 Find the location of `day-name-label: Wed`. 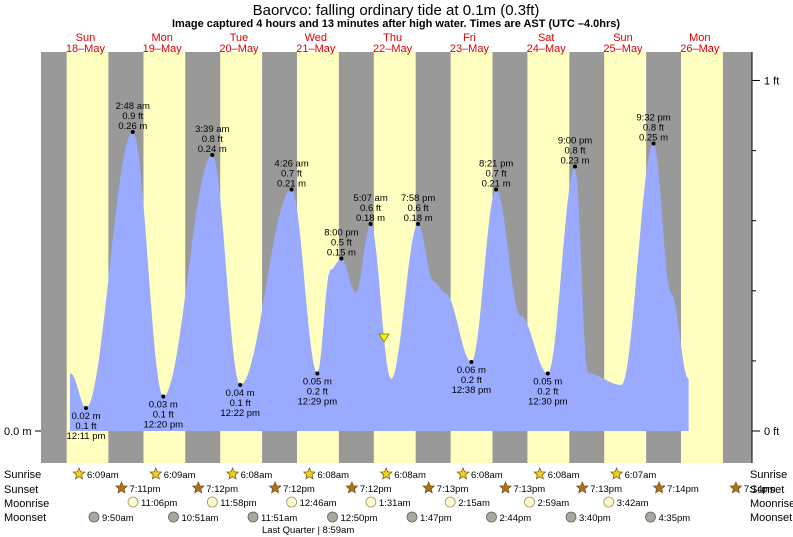

day-name-label: Wed is located at coordinates (316, 38).